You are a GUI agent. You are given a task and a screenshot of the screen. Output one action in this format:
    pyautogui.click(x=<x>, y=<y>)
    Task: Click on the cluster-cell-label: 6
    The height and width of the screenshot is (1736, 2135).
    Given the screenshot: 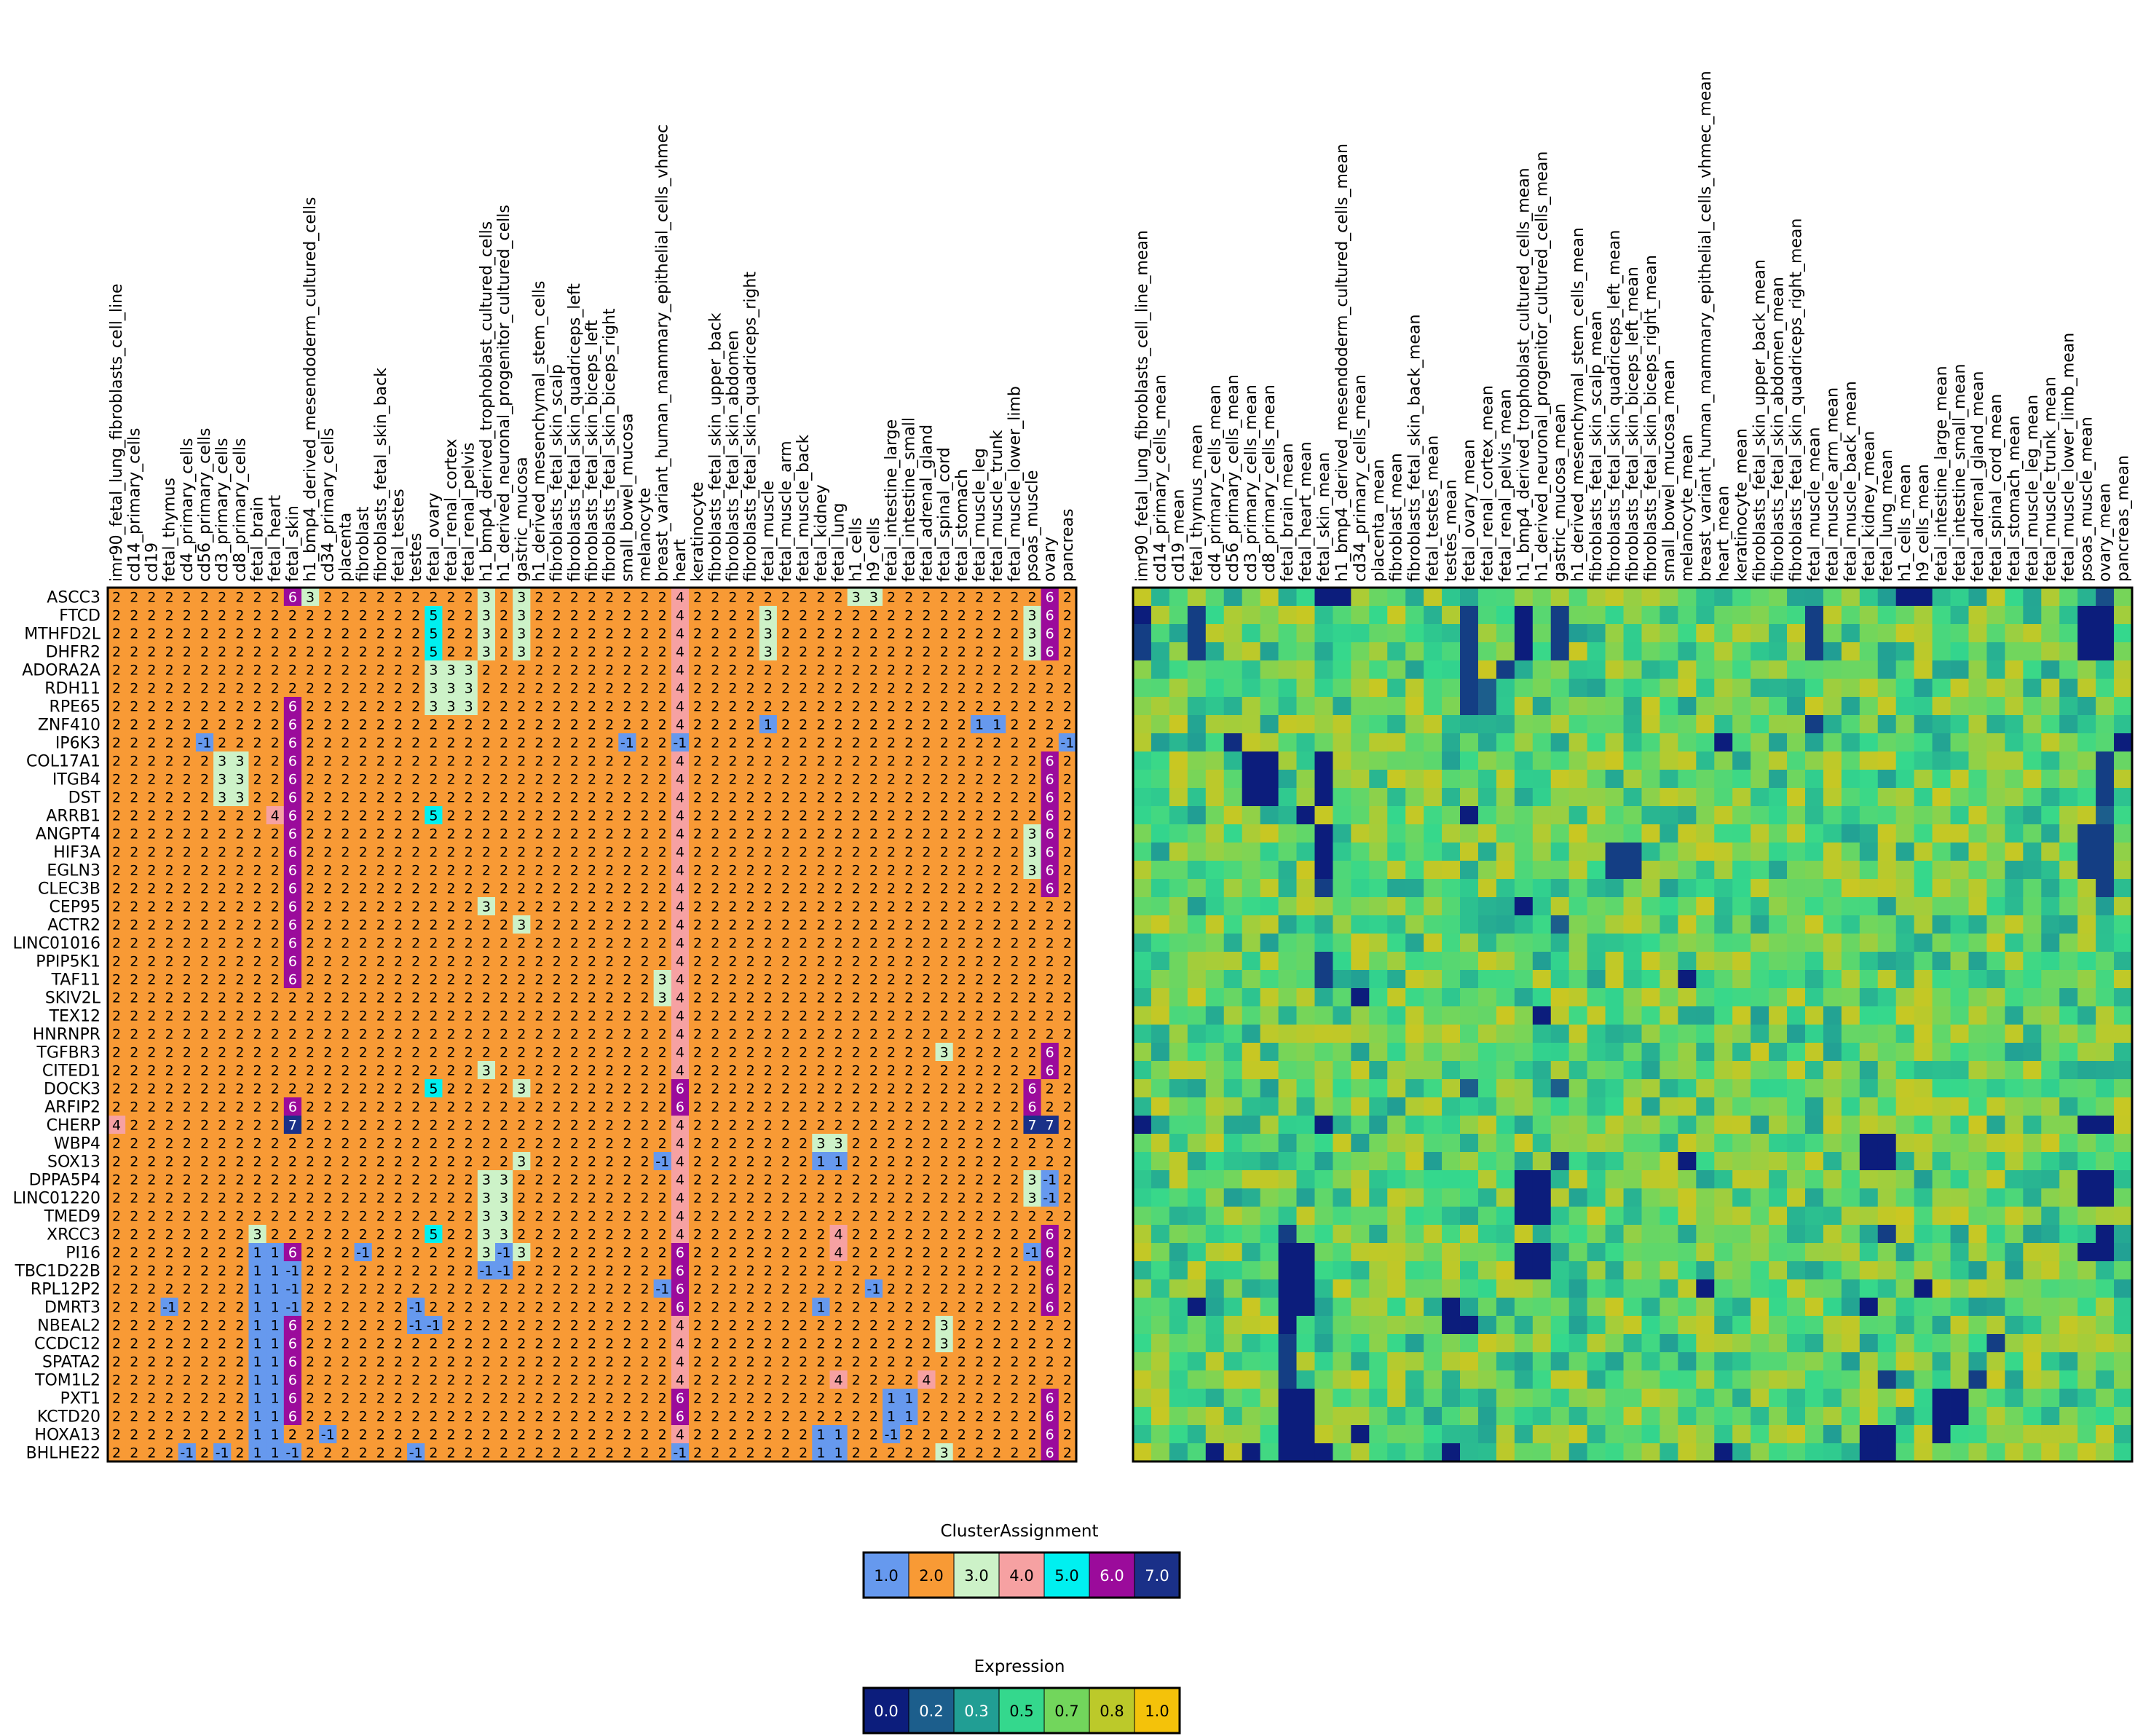 What is the action you would take?
    pyautogui.click(x=1050, y=889)
    